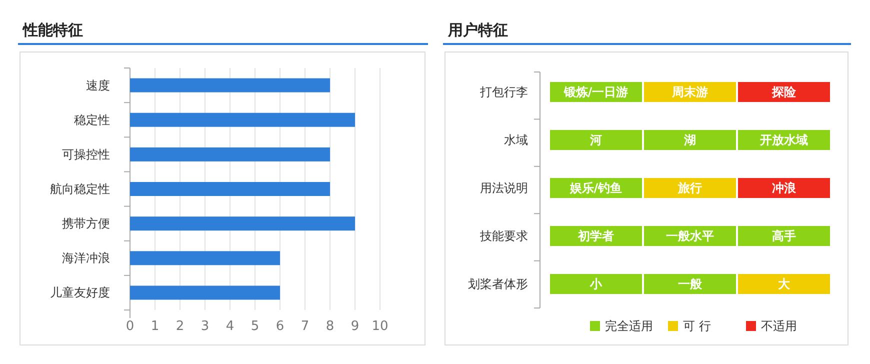 The width and height of the screenshot is (870, 364). What do you see at coordinates (498, 284) in the screenshot?
I see `category-label: 划桨者体形` at bounding box center [498, 284].